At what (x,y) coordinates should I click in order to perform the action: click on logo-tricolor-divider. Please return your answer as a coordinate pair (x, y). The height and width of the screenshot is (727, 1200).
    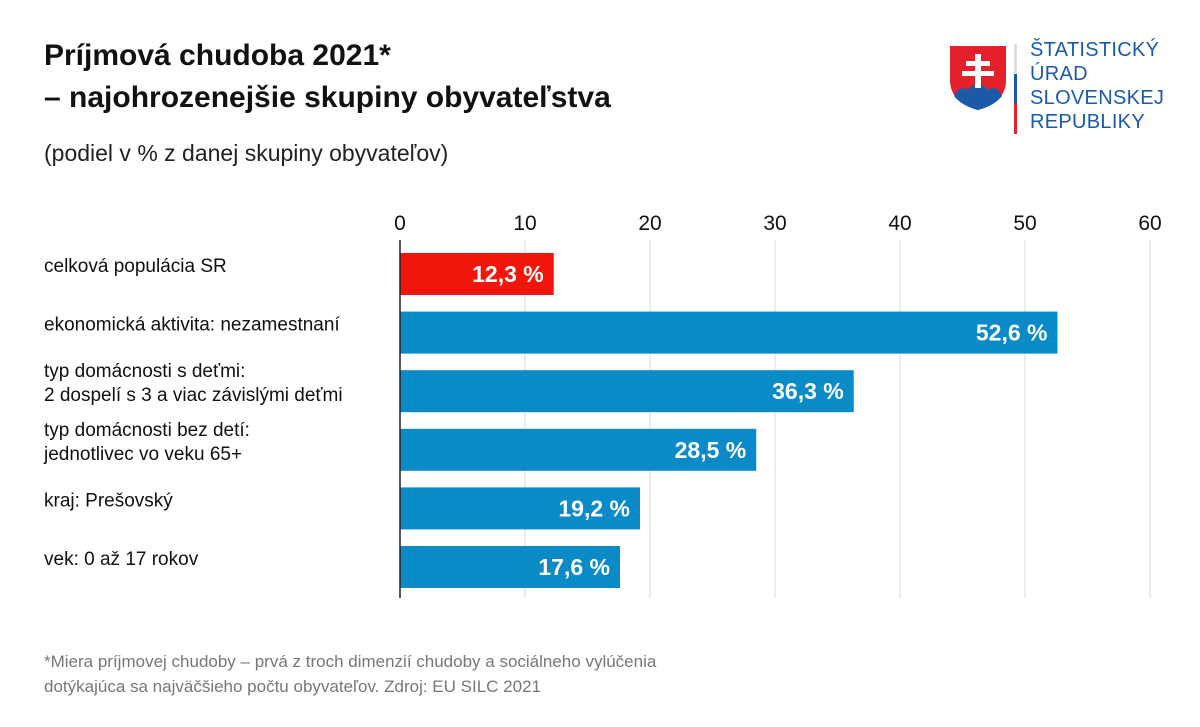
    Looking at the image, I should click on (1015, 89).